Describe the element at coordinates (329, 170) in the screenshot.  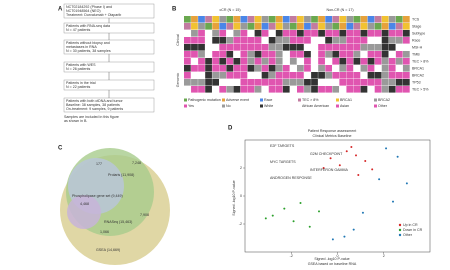
I see `gene-set-label: INTERFERON GAMMA` at that location.